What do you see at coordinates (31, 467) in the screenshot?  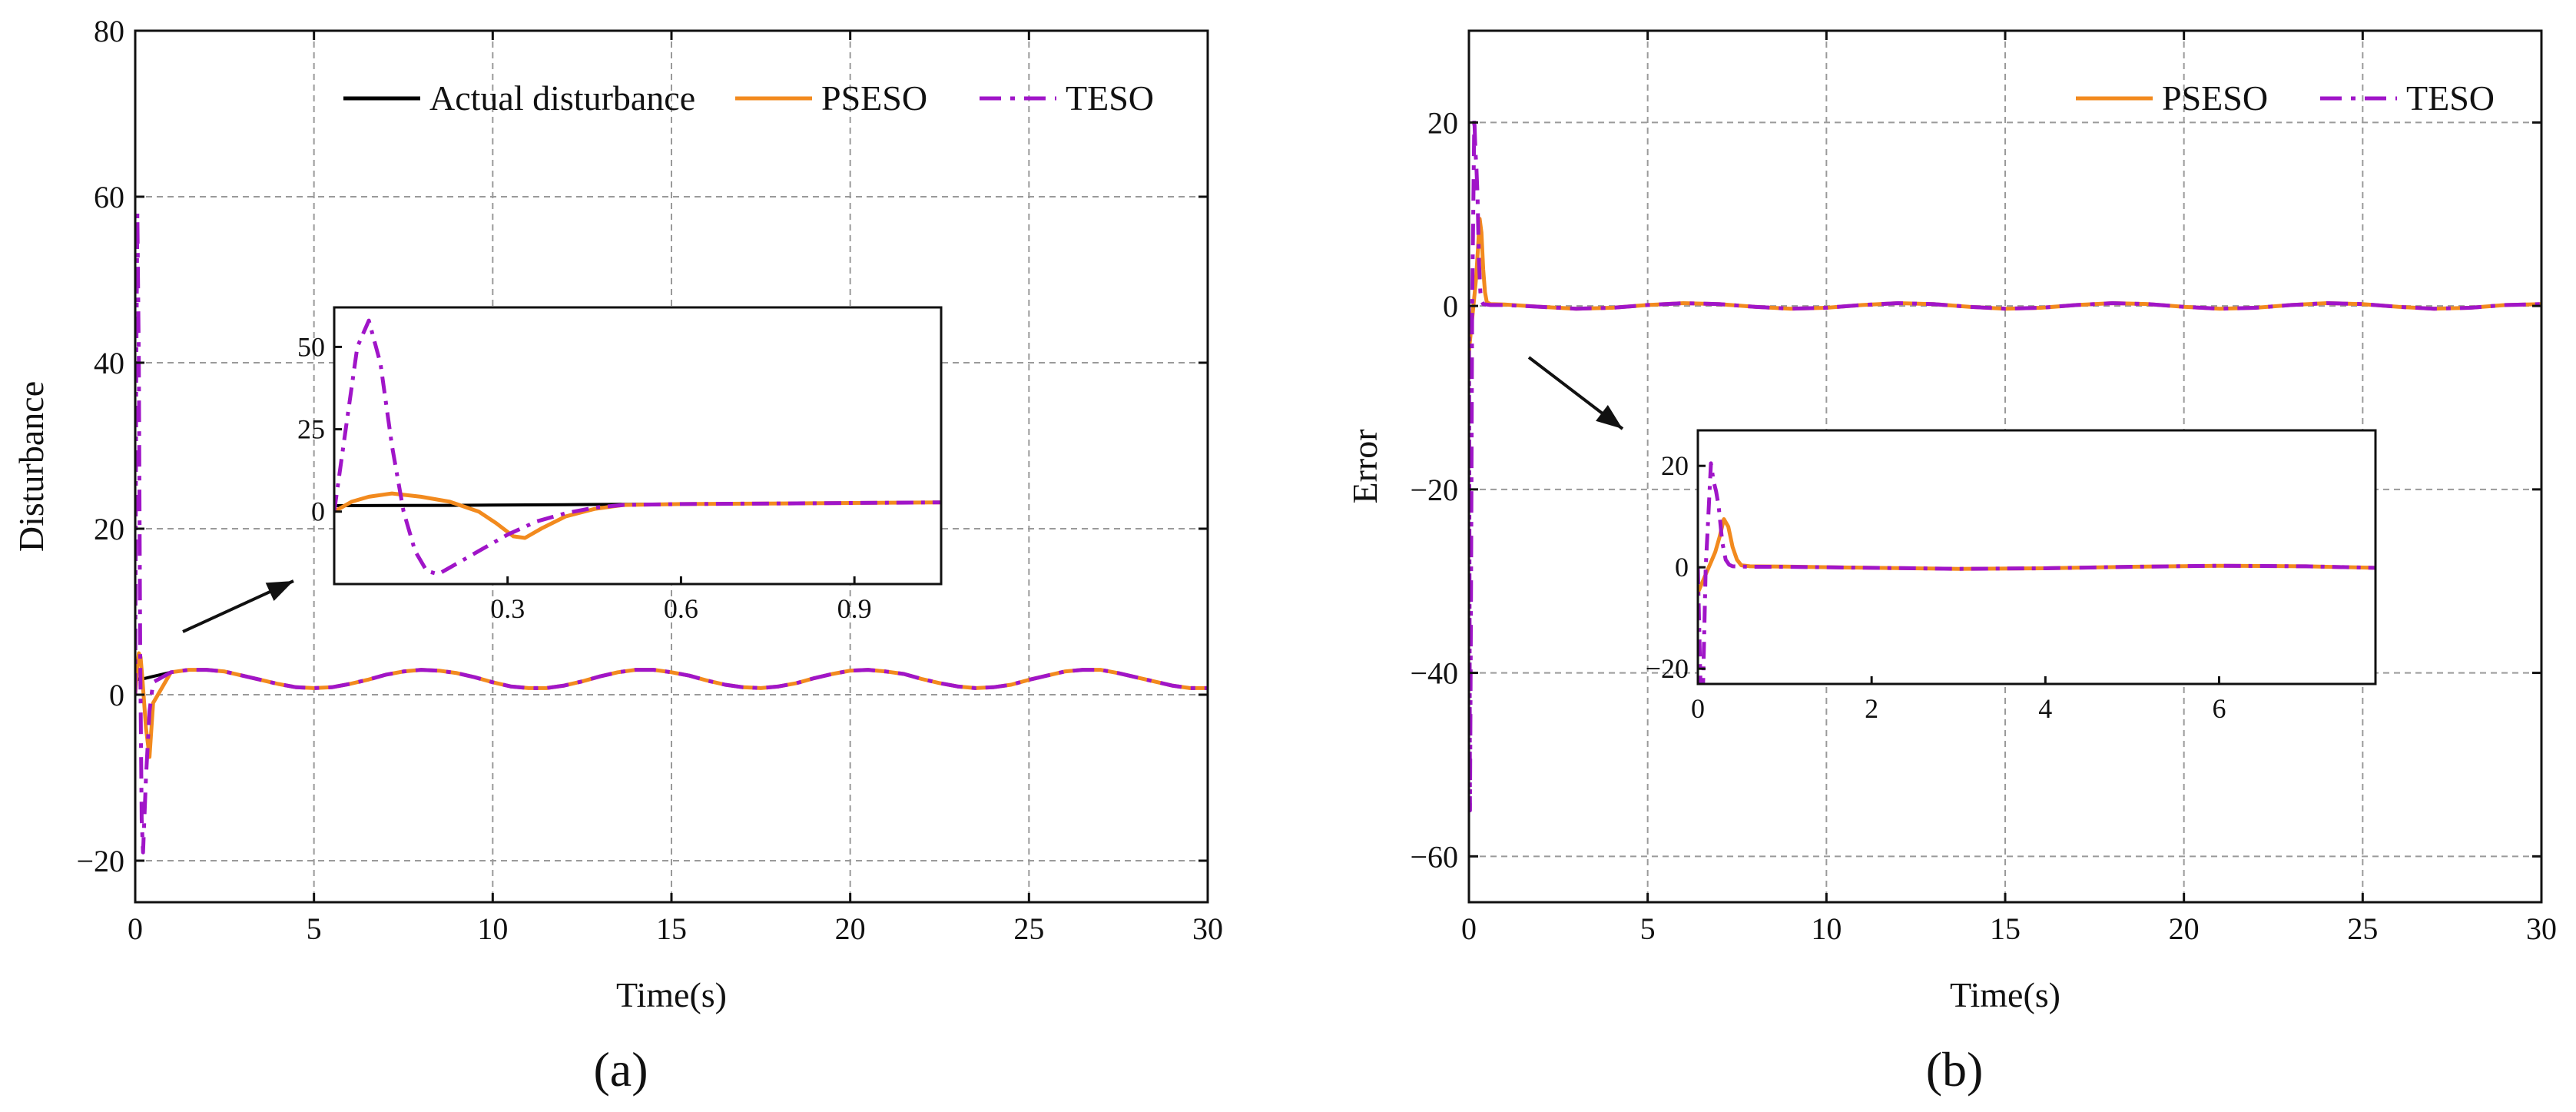 I see `chart-a-y-axis-label: Disturbance` at bounding box center [31, 467].